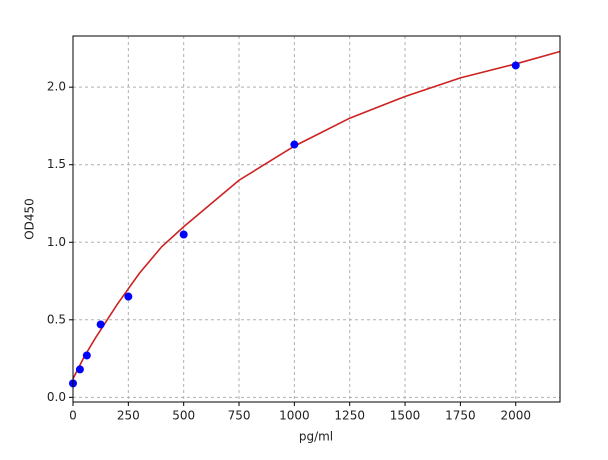 The height and width of the screenshot is (460, 608). Describe the element at coordinates (56, 242) in the screenshot. I see `y-tick-label: 1.0` at that location.